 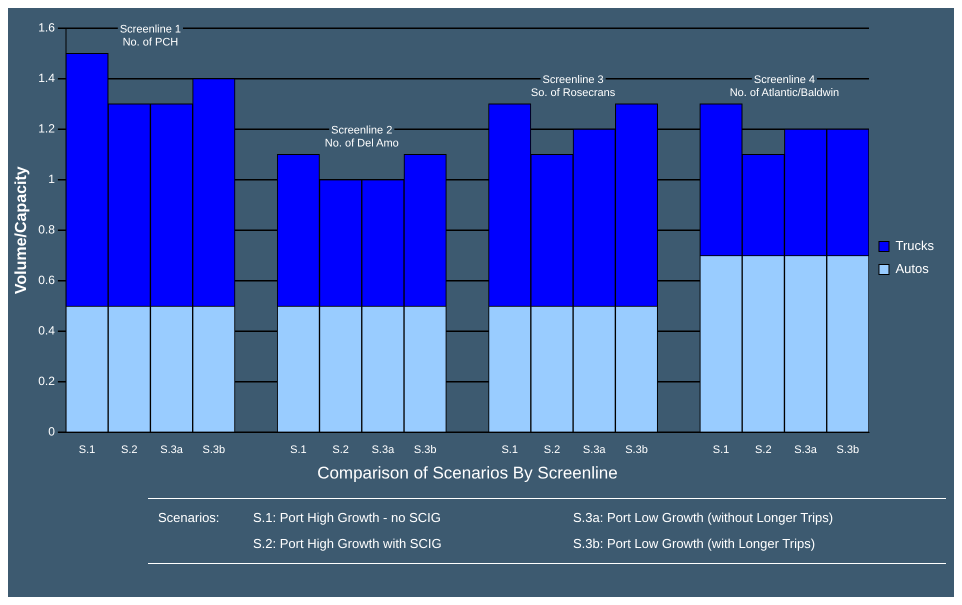 What do you see at coordinates (52, 179) in the screenshot?
I see `y-tick-label: 1` at bounding box center [52, 179].